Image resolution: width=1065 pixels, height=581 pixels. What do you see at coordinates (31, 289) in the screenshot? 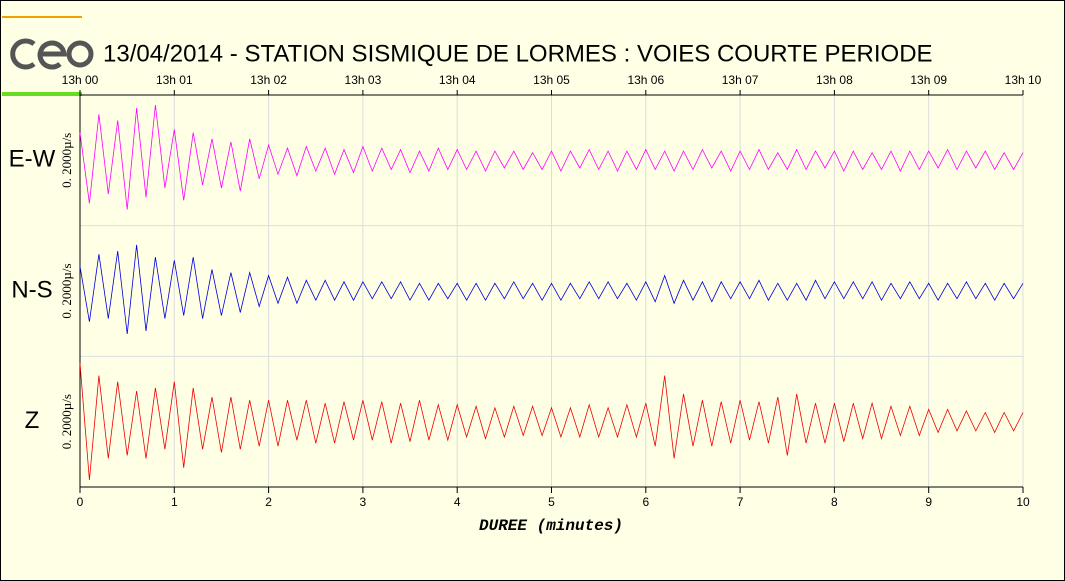
I see `channel-label: N-S` at bounding box center [31, 289].